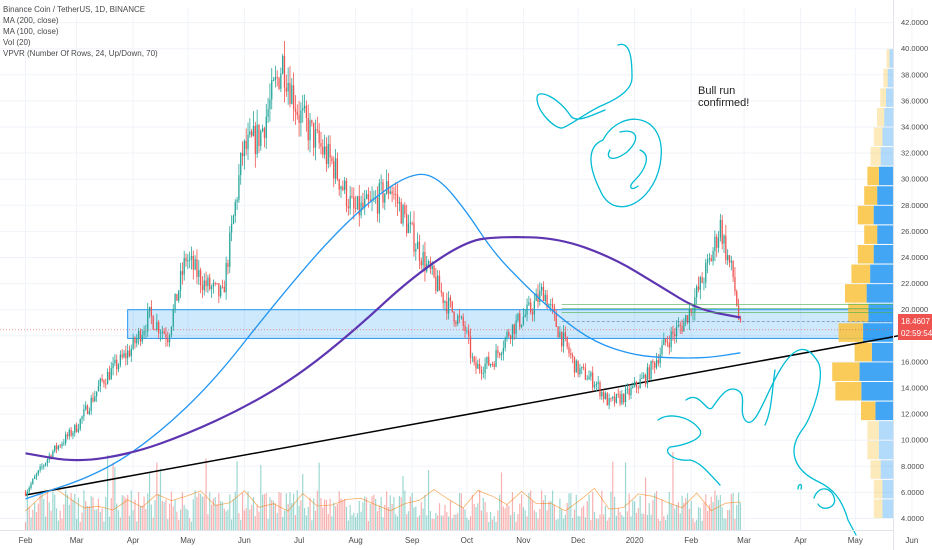 The image size is (932, 550). I want to click on legend-ma100: MA (100, close), so click(31, 31).